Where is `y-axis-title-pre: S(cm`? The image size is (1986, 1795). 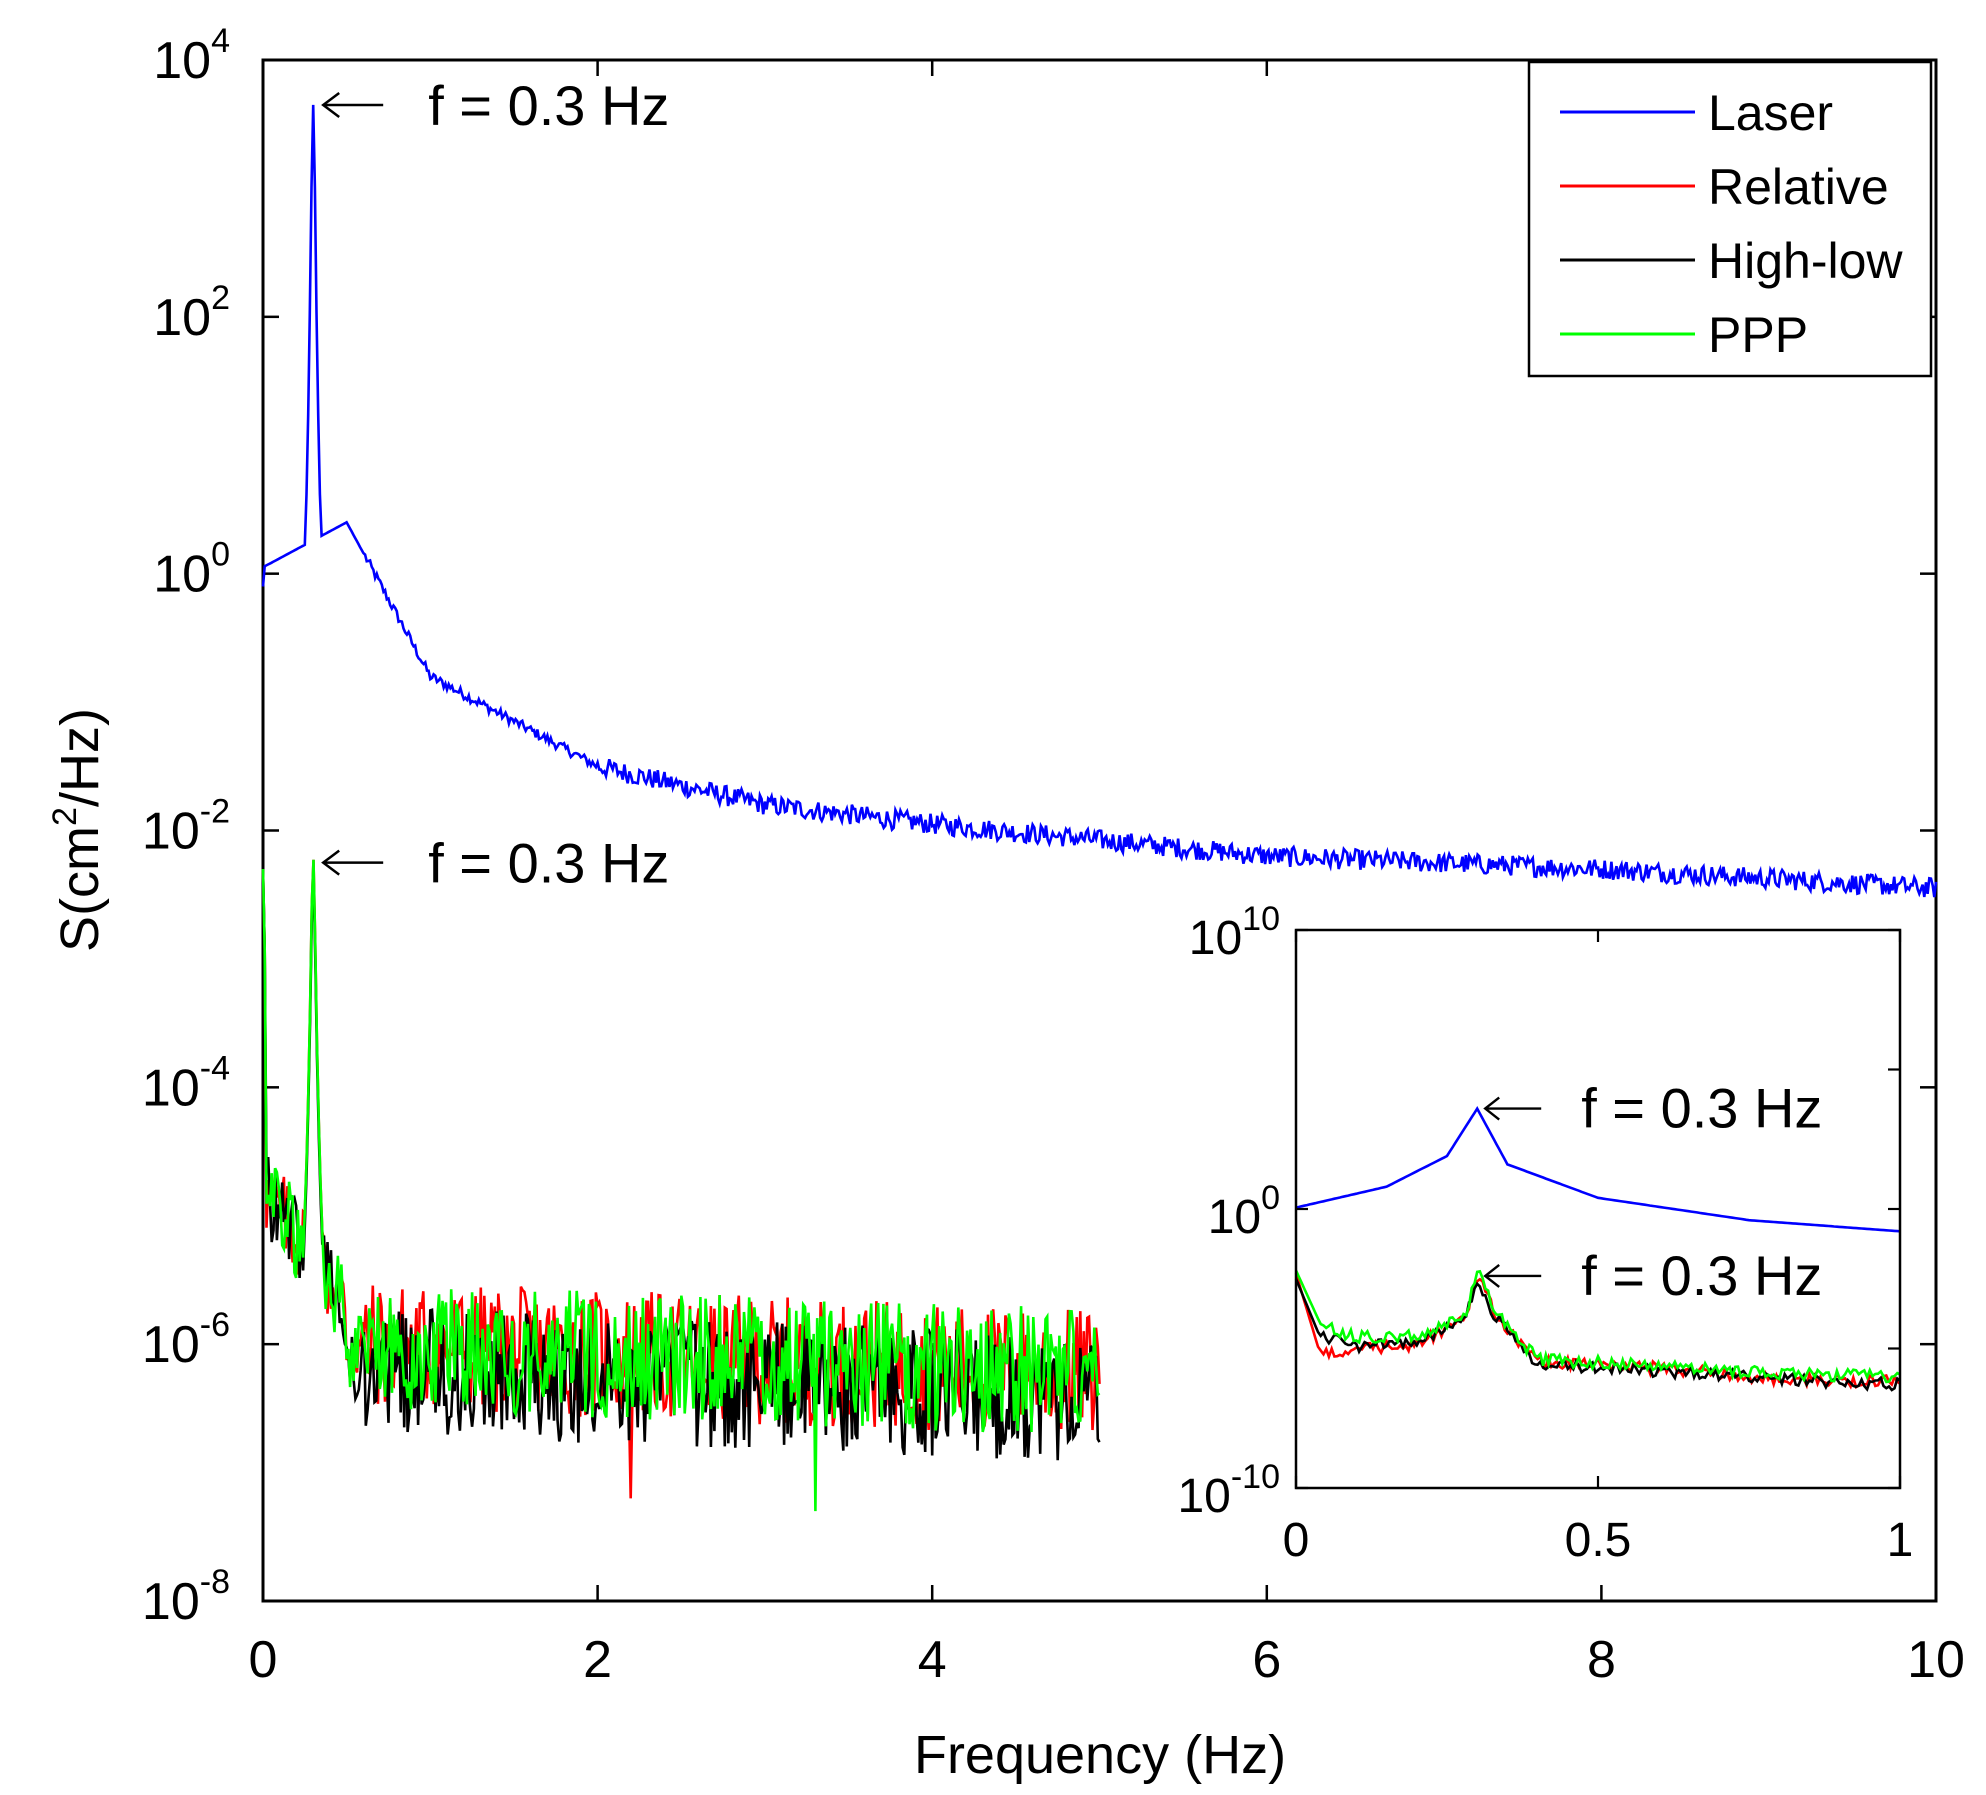
y-axis-title-pre: S(cm is located at coordinates (80, 889).